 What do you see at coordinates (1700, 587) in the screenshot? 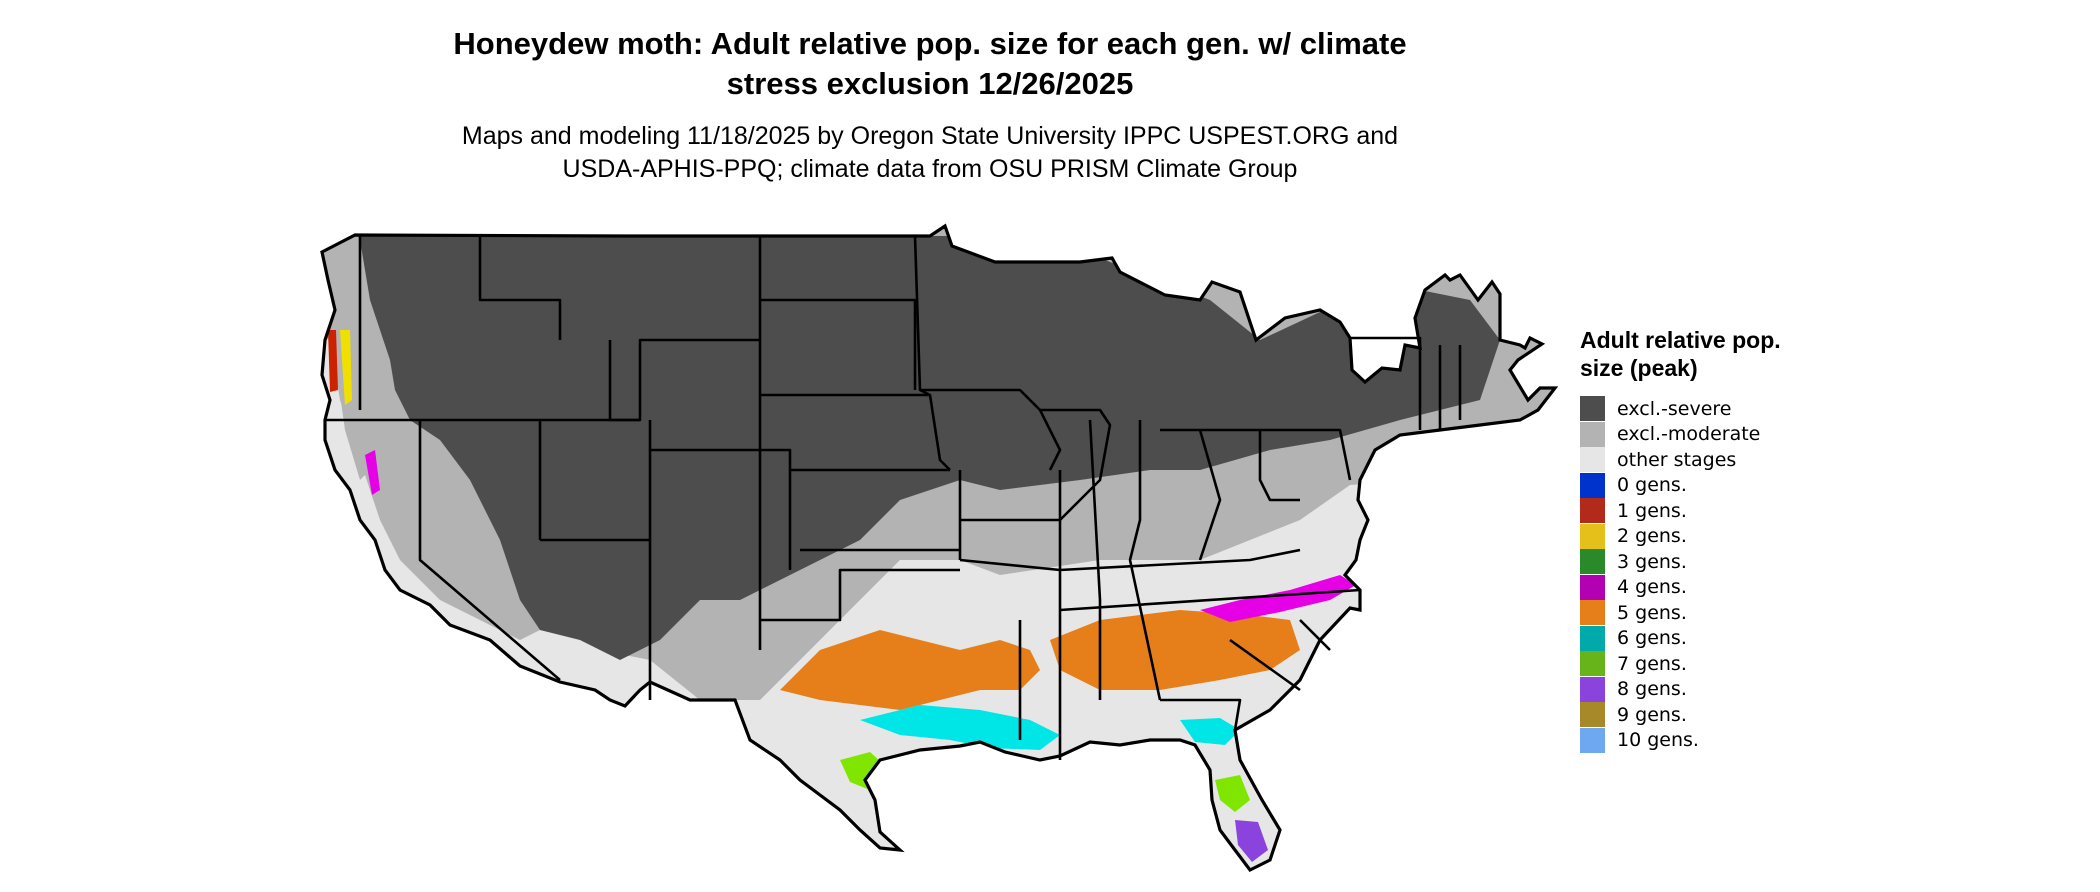
I see `legend-item: 4 gens.` at bounding box center [1700, 587].